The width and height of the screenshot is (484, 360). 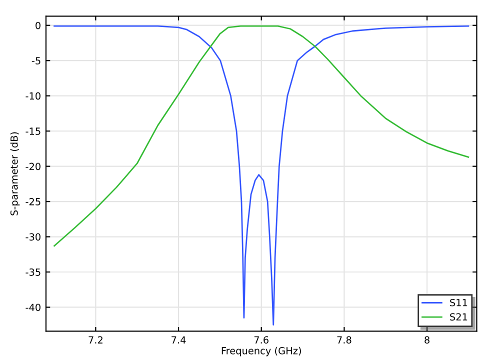 What do you see at coordinates (15, 174) in the screenshot?
I see `y-axis-title: S-parameter (dB)` at bounding box center [15, 174].